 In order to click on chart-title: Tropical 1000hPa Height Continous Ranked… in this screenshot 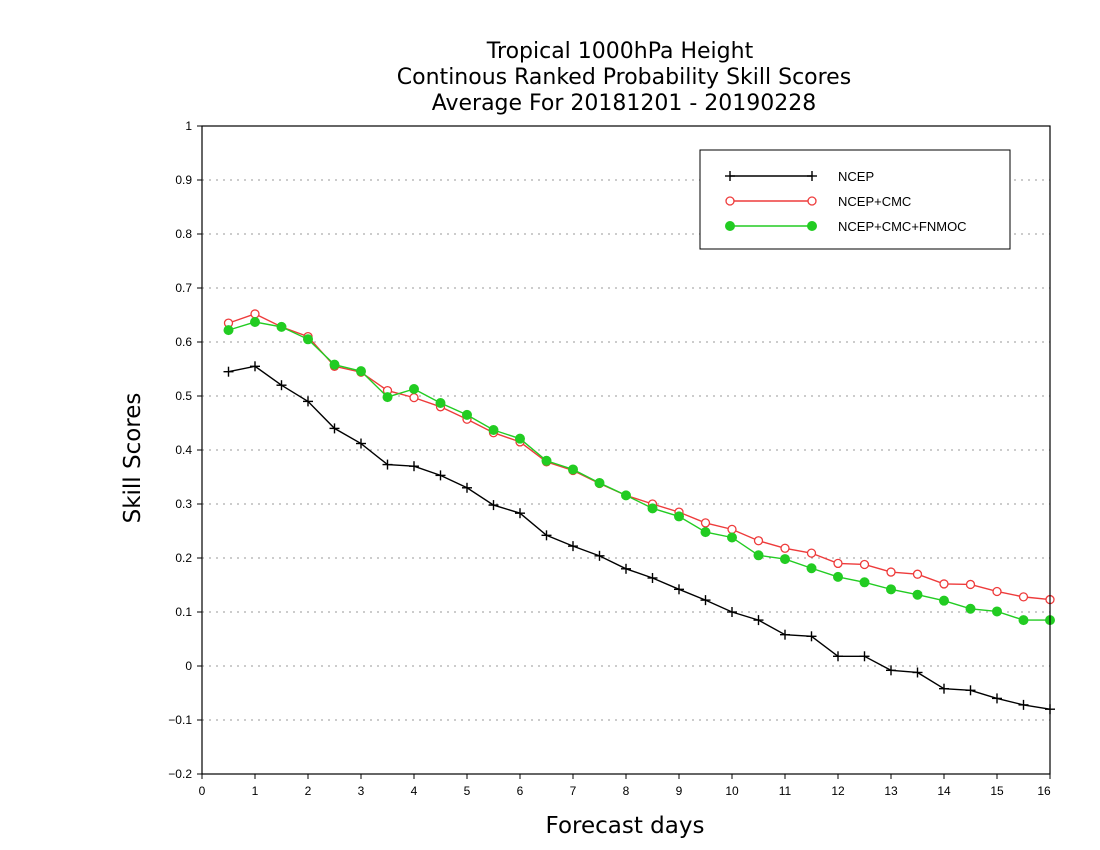, I will do `click(624, 77)`.